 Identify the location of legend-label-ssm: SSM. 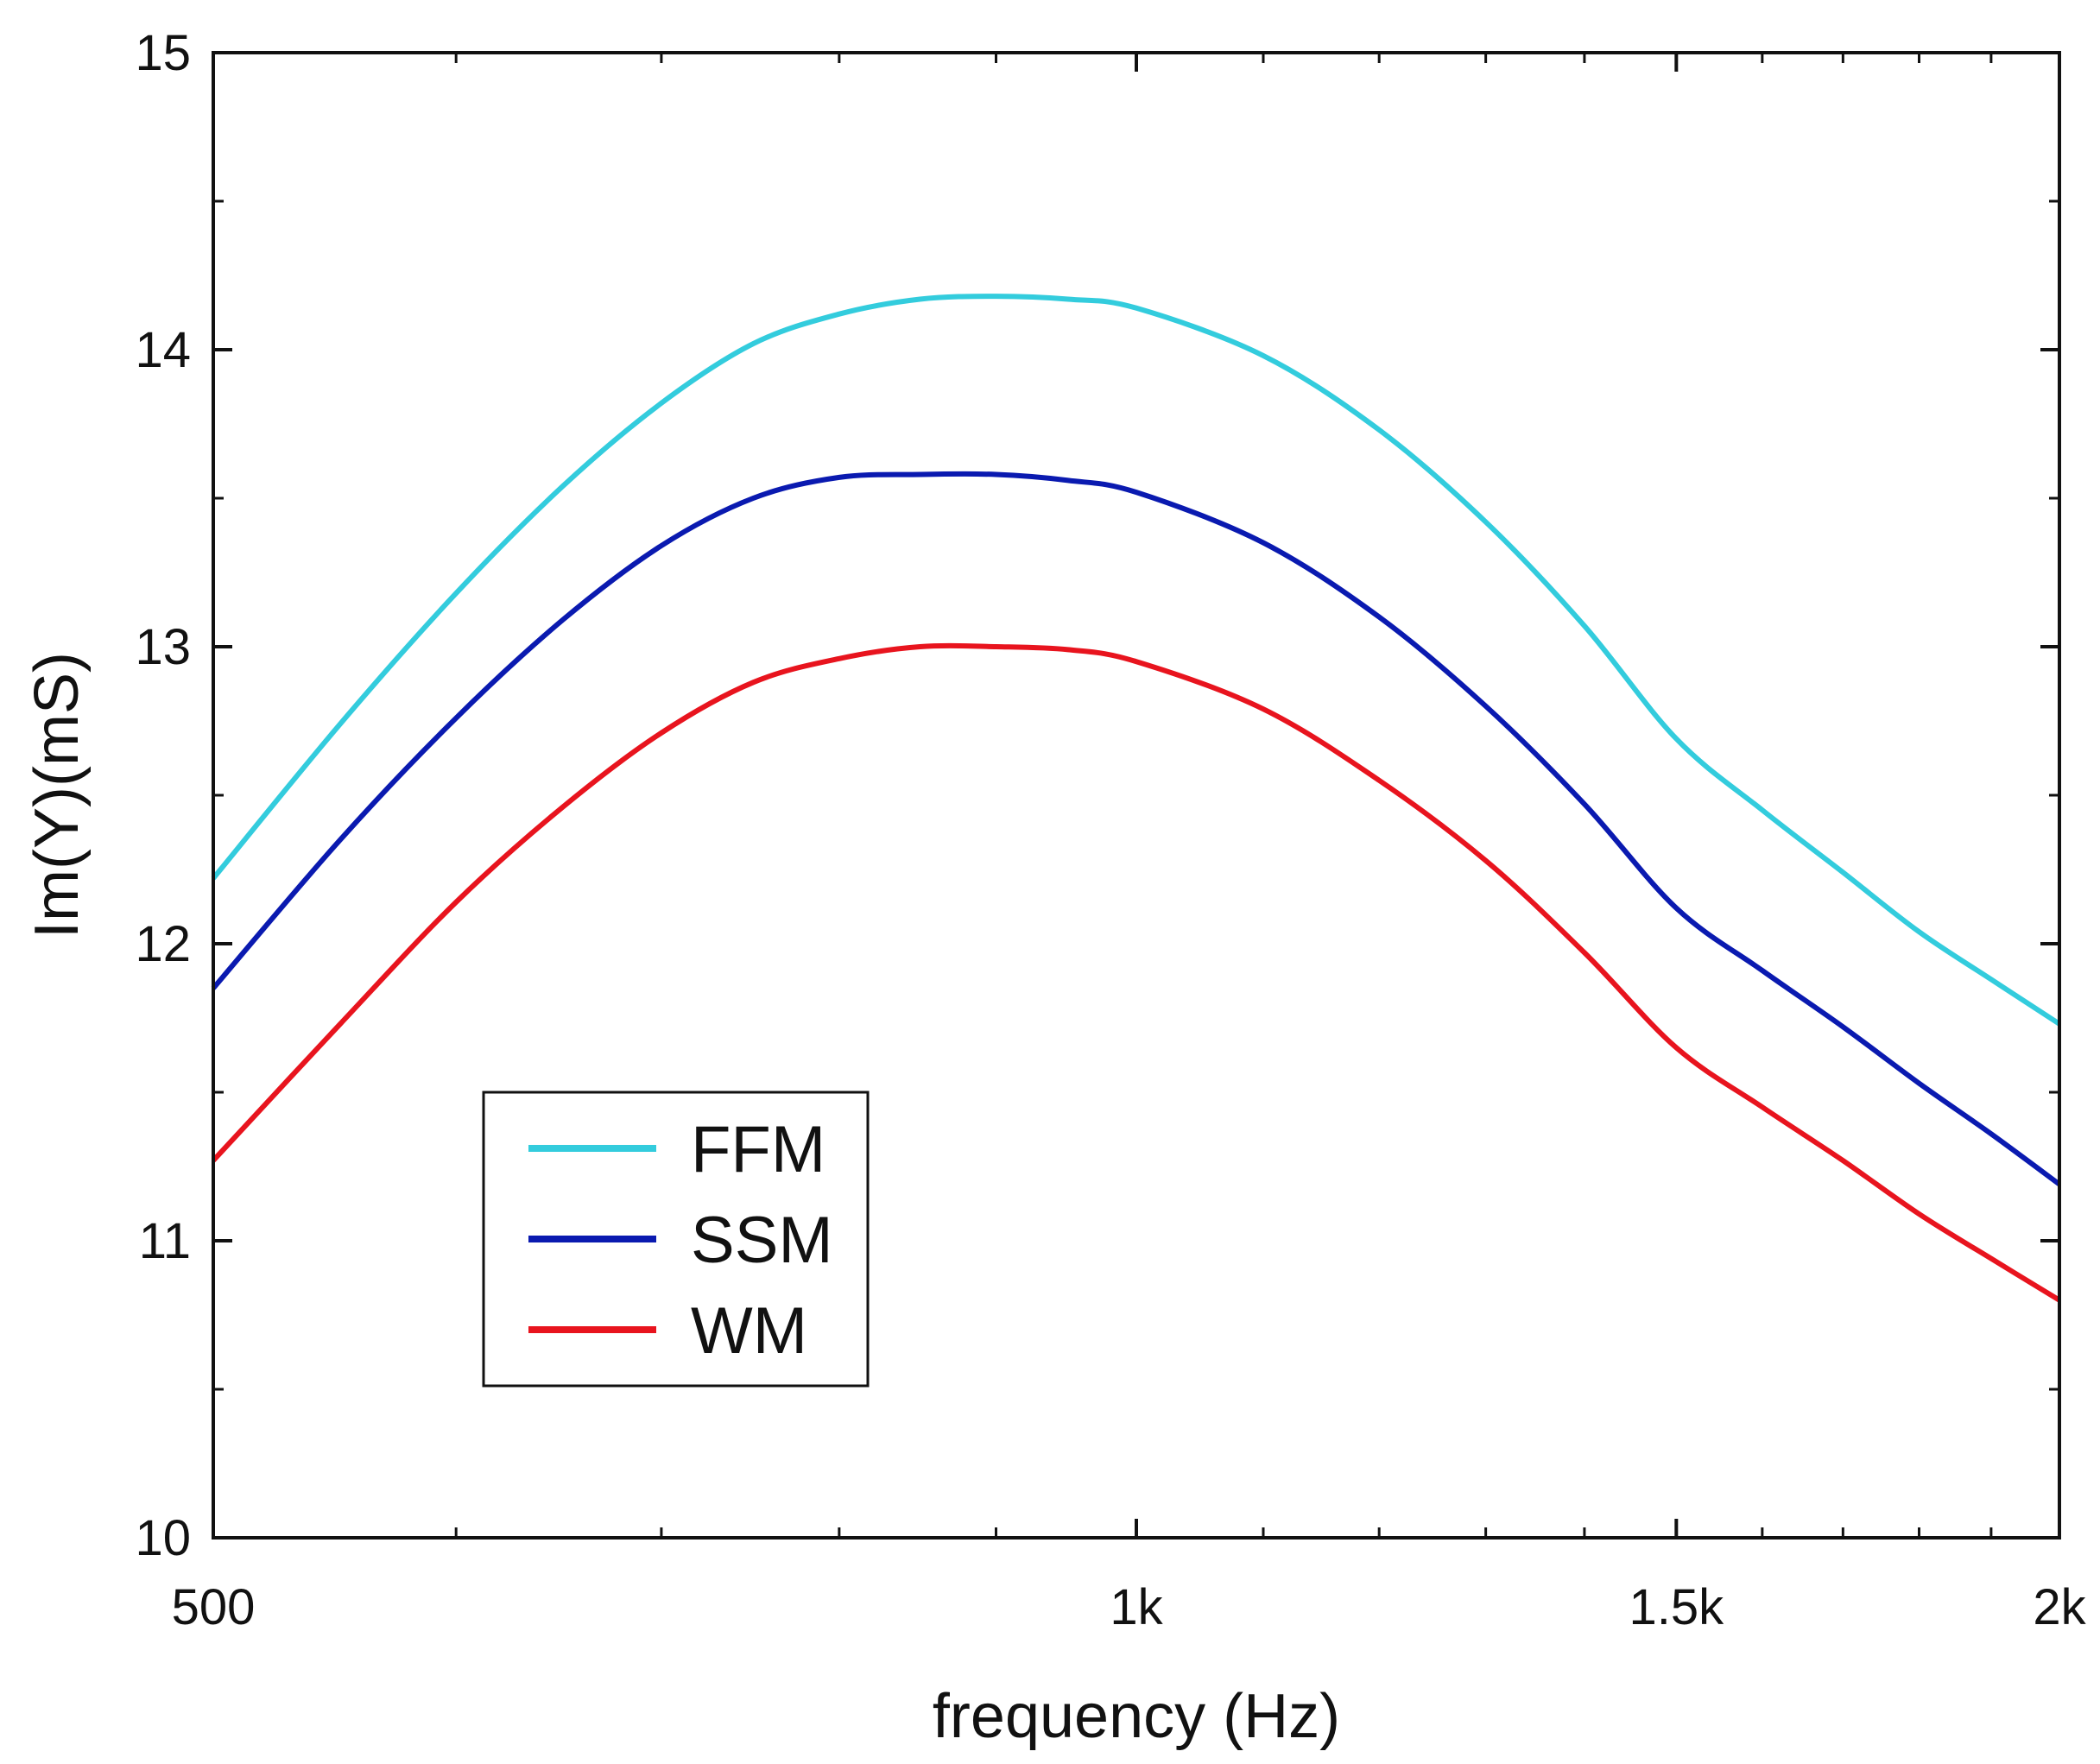
(762, 1240).